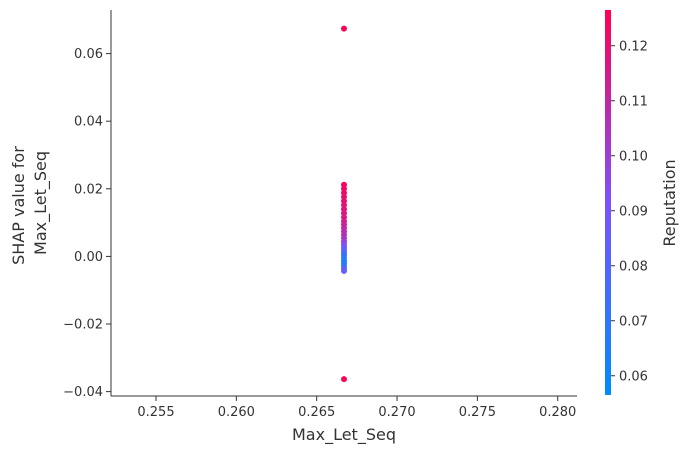  What do you see at coordinates (88, 122) in the screenshot?
I see `y-tick-label: 0.04` at bounding box center [88, 122].